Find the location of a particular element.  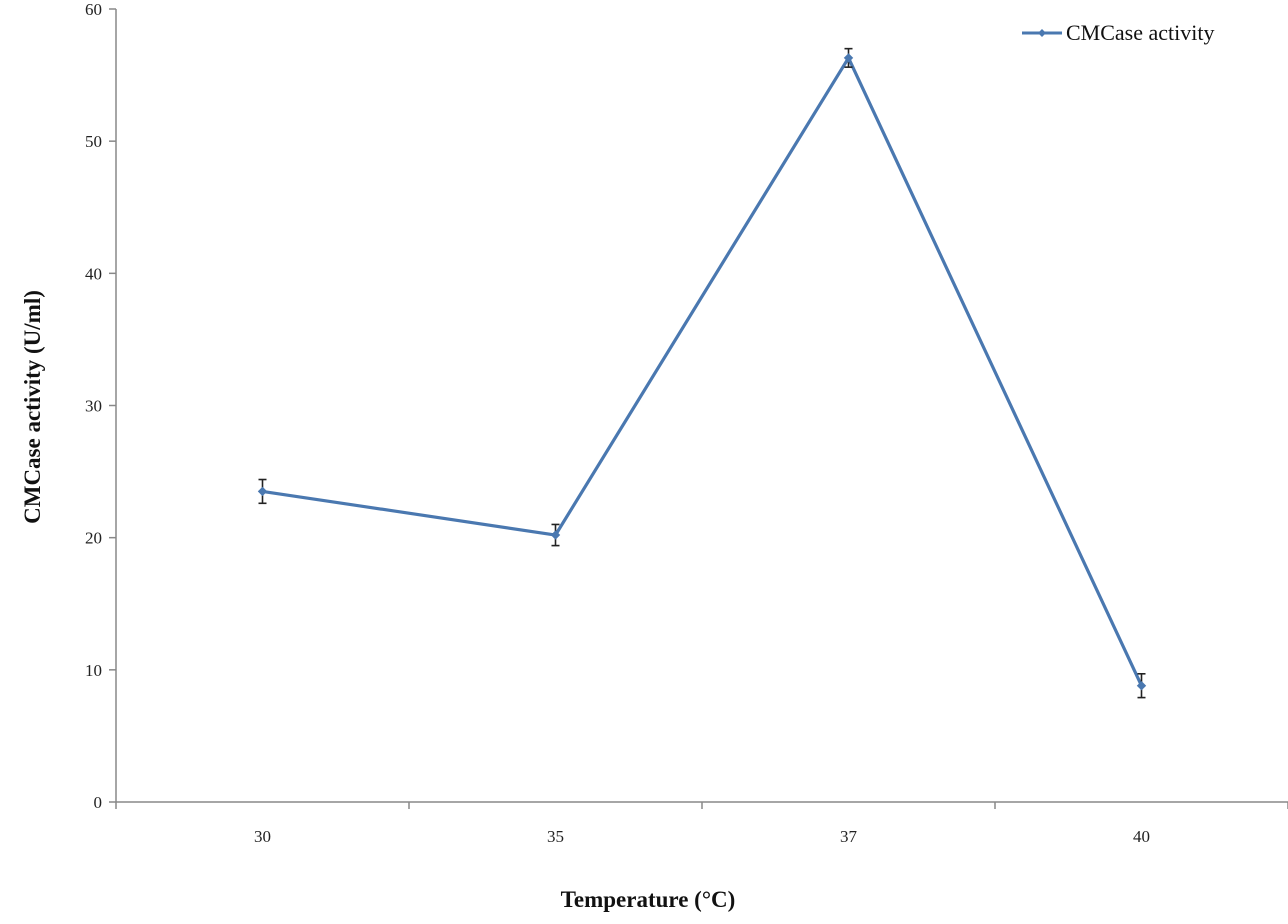

y-tick-label: 10 is located at coordinates (93, 670).